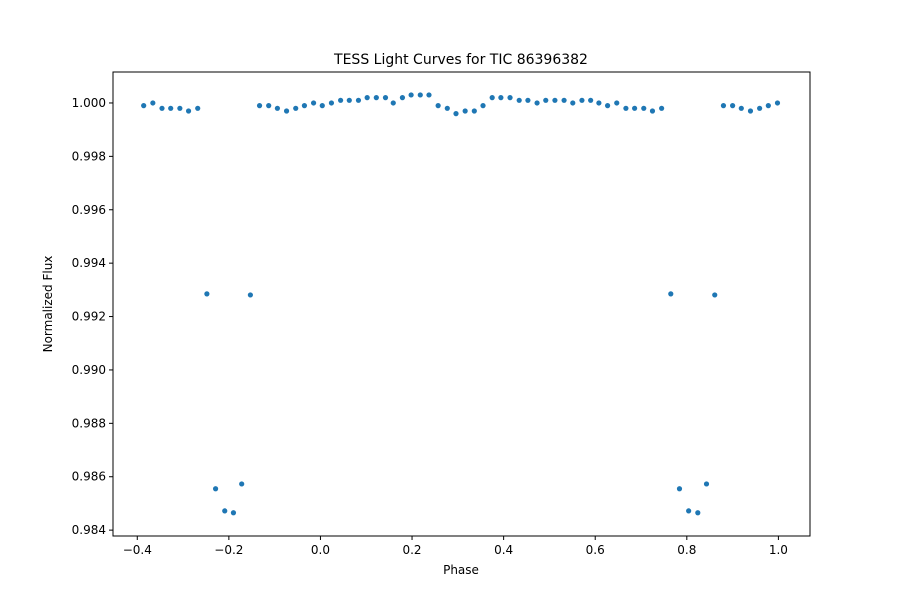 The height and width of the screenshot is (600, 900). Describe the element at coordinates (89, 423) in the screenshot. I see `y-tick-label: 0.988` at that location.